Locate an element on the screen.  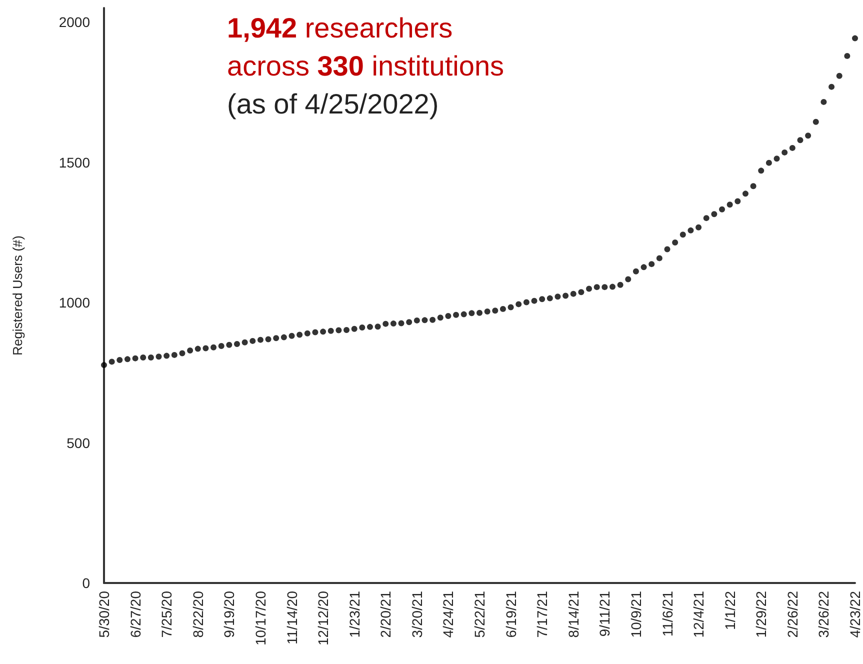
x-tick-label: 10/9/21 is located at coordinates (636, 614).